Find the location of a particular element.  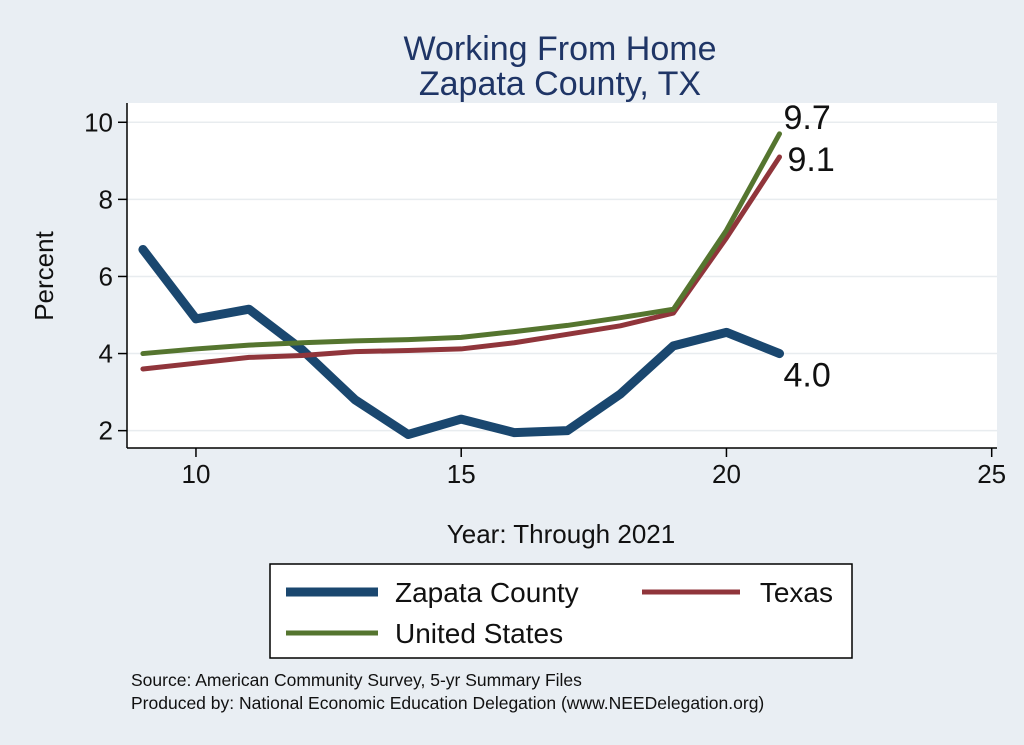

y-tick-label-6: 6 is located at coordinates (106, 276).